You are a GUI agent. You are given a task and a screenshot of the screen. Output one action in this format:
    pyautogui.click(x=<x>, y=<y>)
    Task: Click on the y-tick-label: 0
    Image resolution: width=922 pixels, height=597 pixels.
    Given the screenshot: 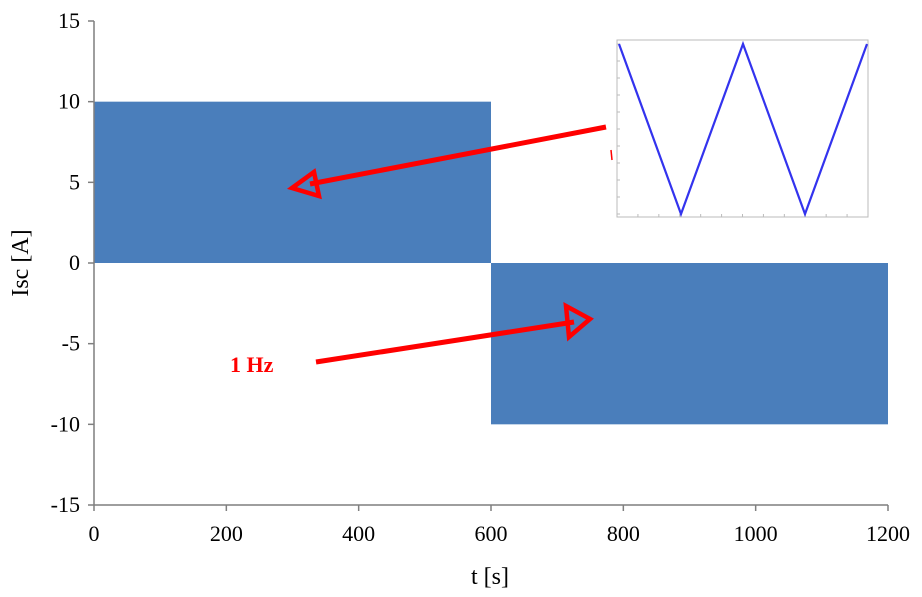 What is the action you would take?
    pyautogui.click(x=74, y=262)
    